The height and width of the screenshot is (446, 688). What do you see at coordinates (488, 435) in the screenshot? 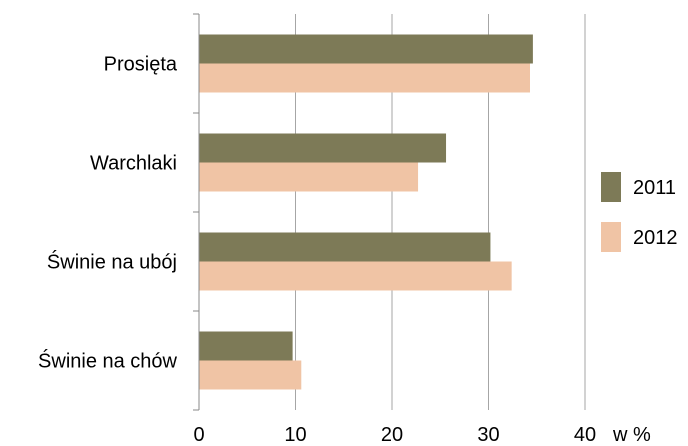
I see `x-tick-label: 30` at bounding box center [488, 435].